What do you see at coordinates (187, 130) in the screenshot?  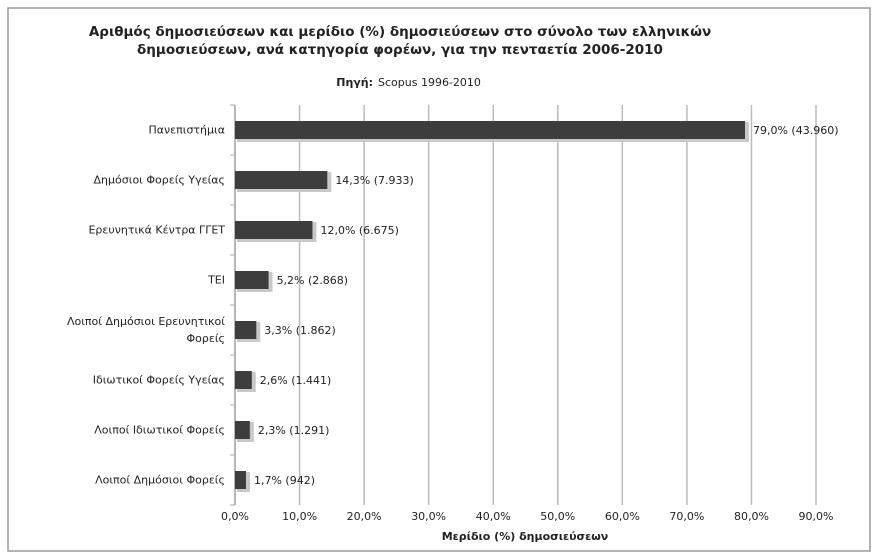 I see `y-tick-label: Πανεπιστήμια` at bounding box center [187, 130].